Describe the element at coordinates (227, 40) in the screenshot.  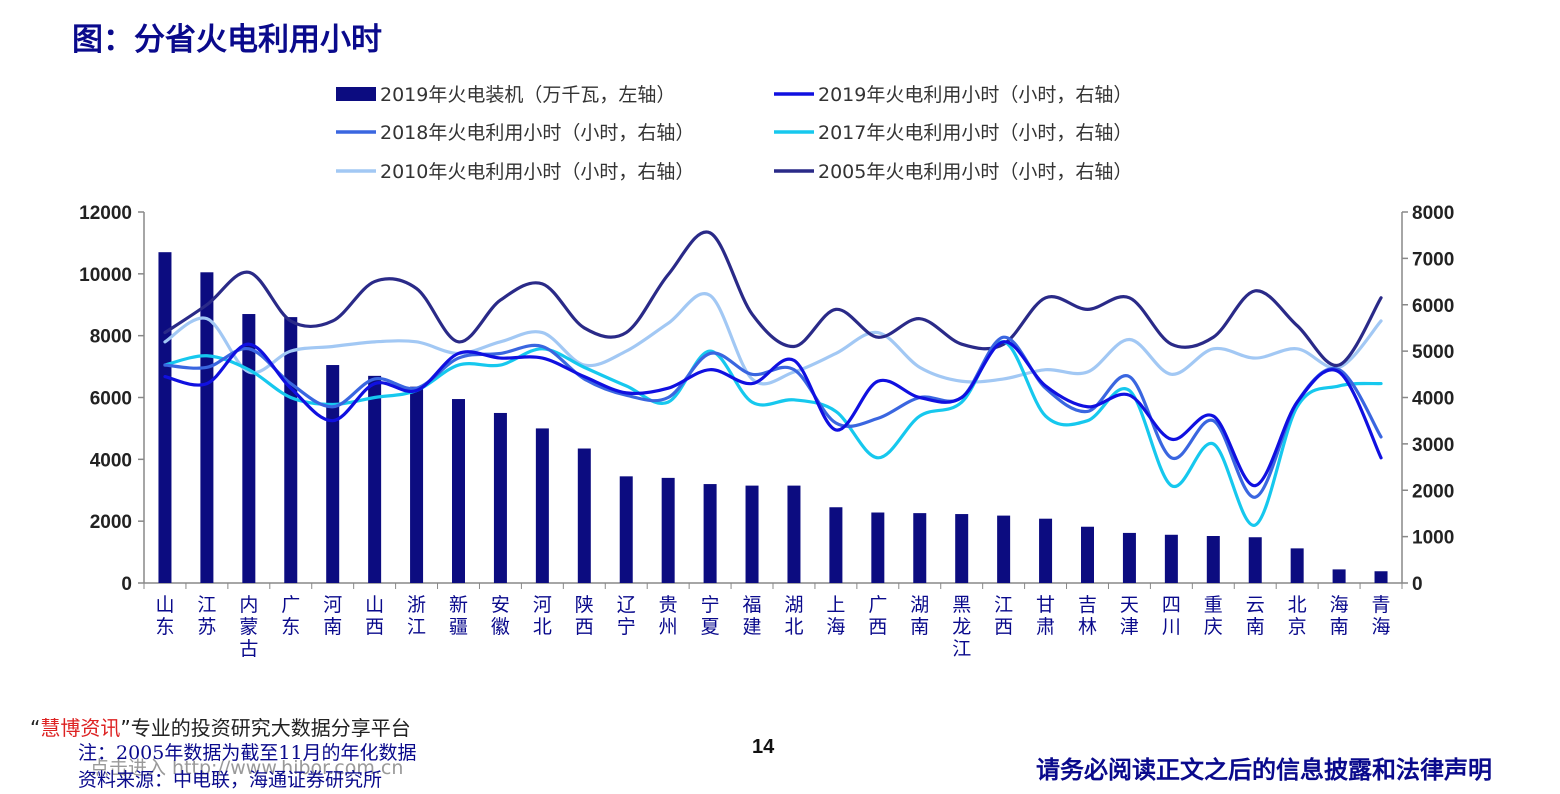
I see `page-title: 图：分省火电利用小时` at that location.